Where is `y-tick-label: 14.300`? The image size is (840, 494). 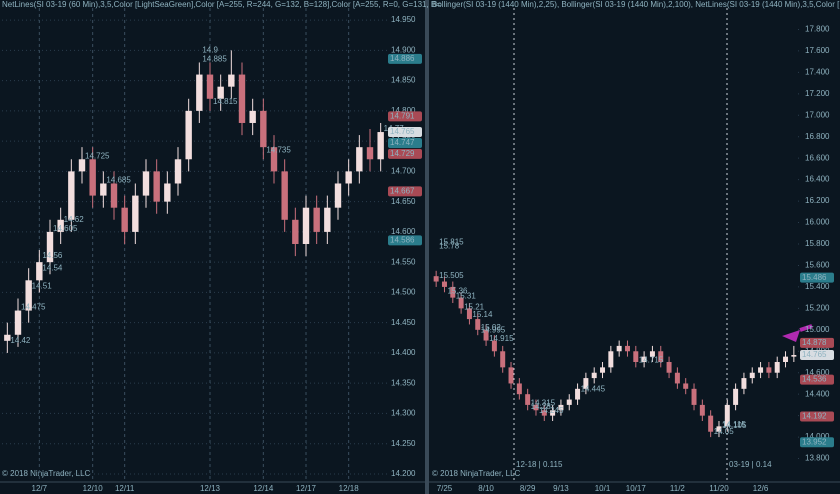 y-tick-label: 14.300 is located at coordinates (403, 413).